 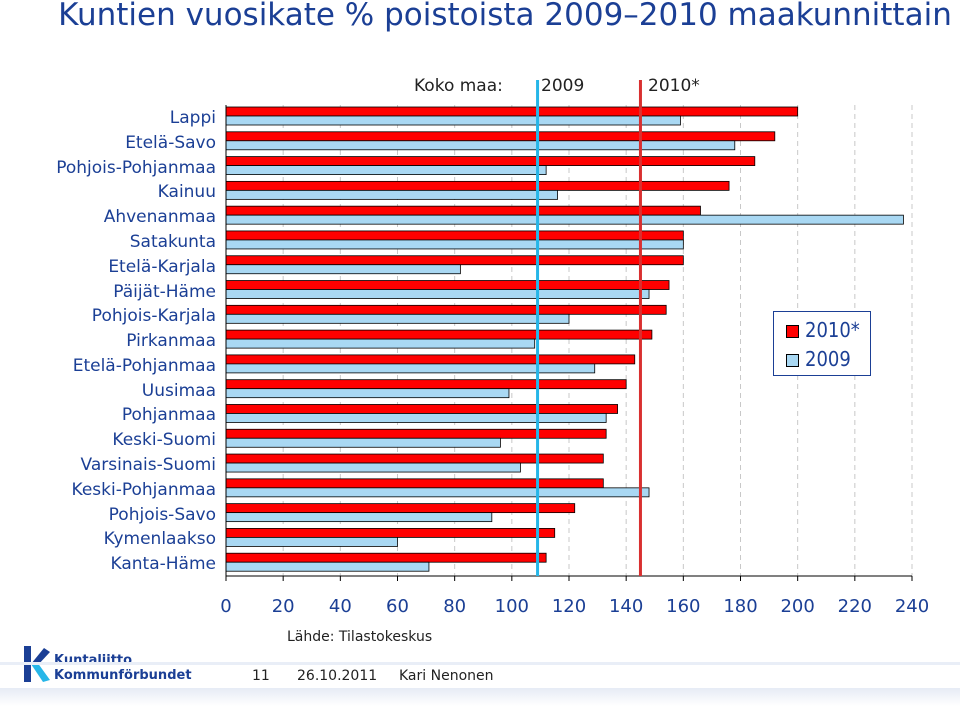 What do you see at coordinates (136, 167) in the screenshot?
I see `region-label: Pohjois-Pohjanmaa` at bounding box center [136, 167].